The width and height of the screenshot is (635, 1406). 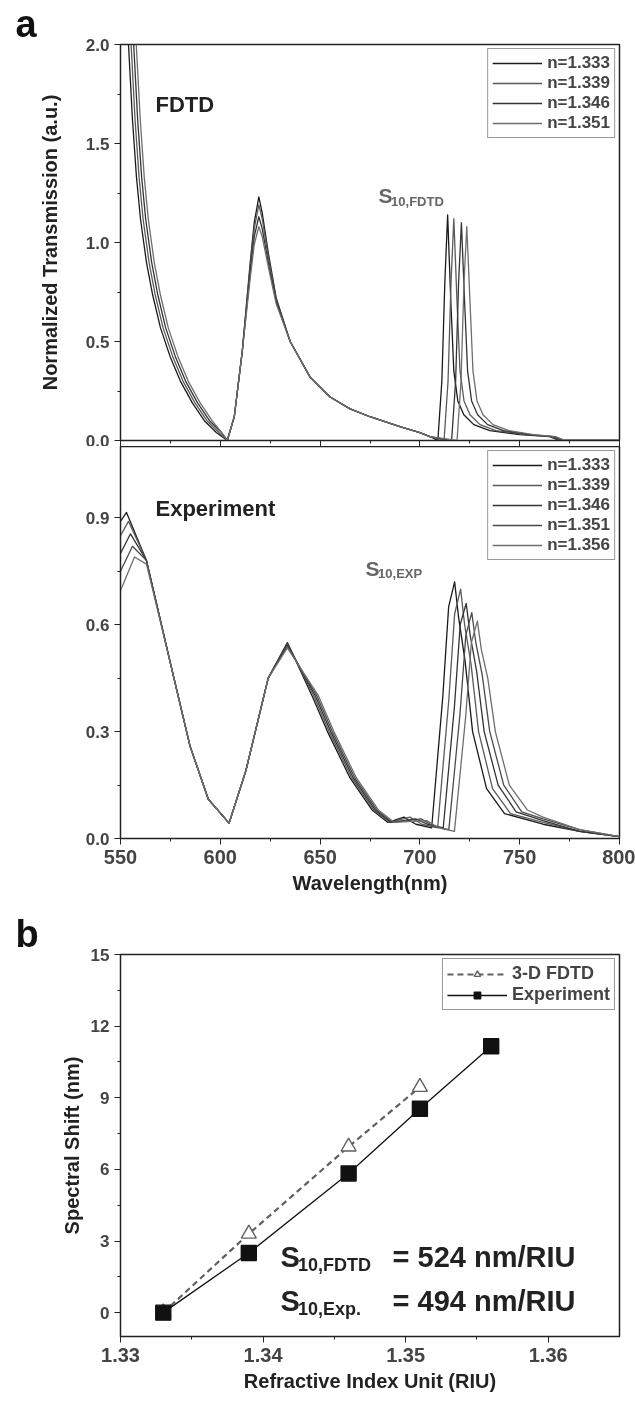 I want to click on y-tick-label: 0.5, so click(x=97, y=342).